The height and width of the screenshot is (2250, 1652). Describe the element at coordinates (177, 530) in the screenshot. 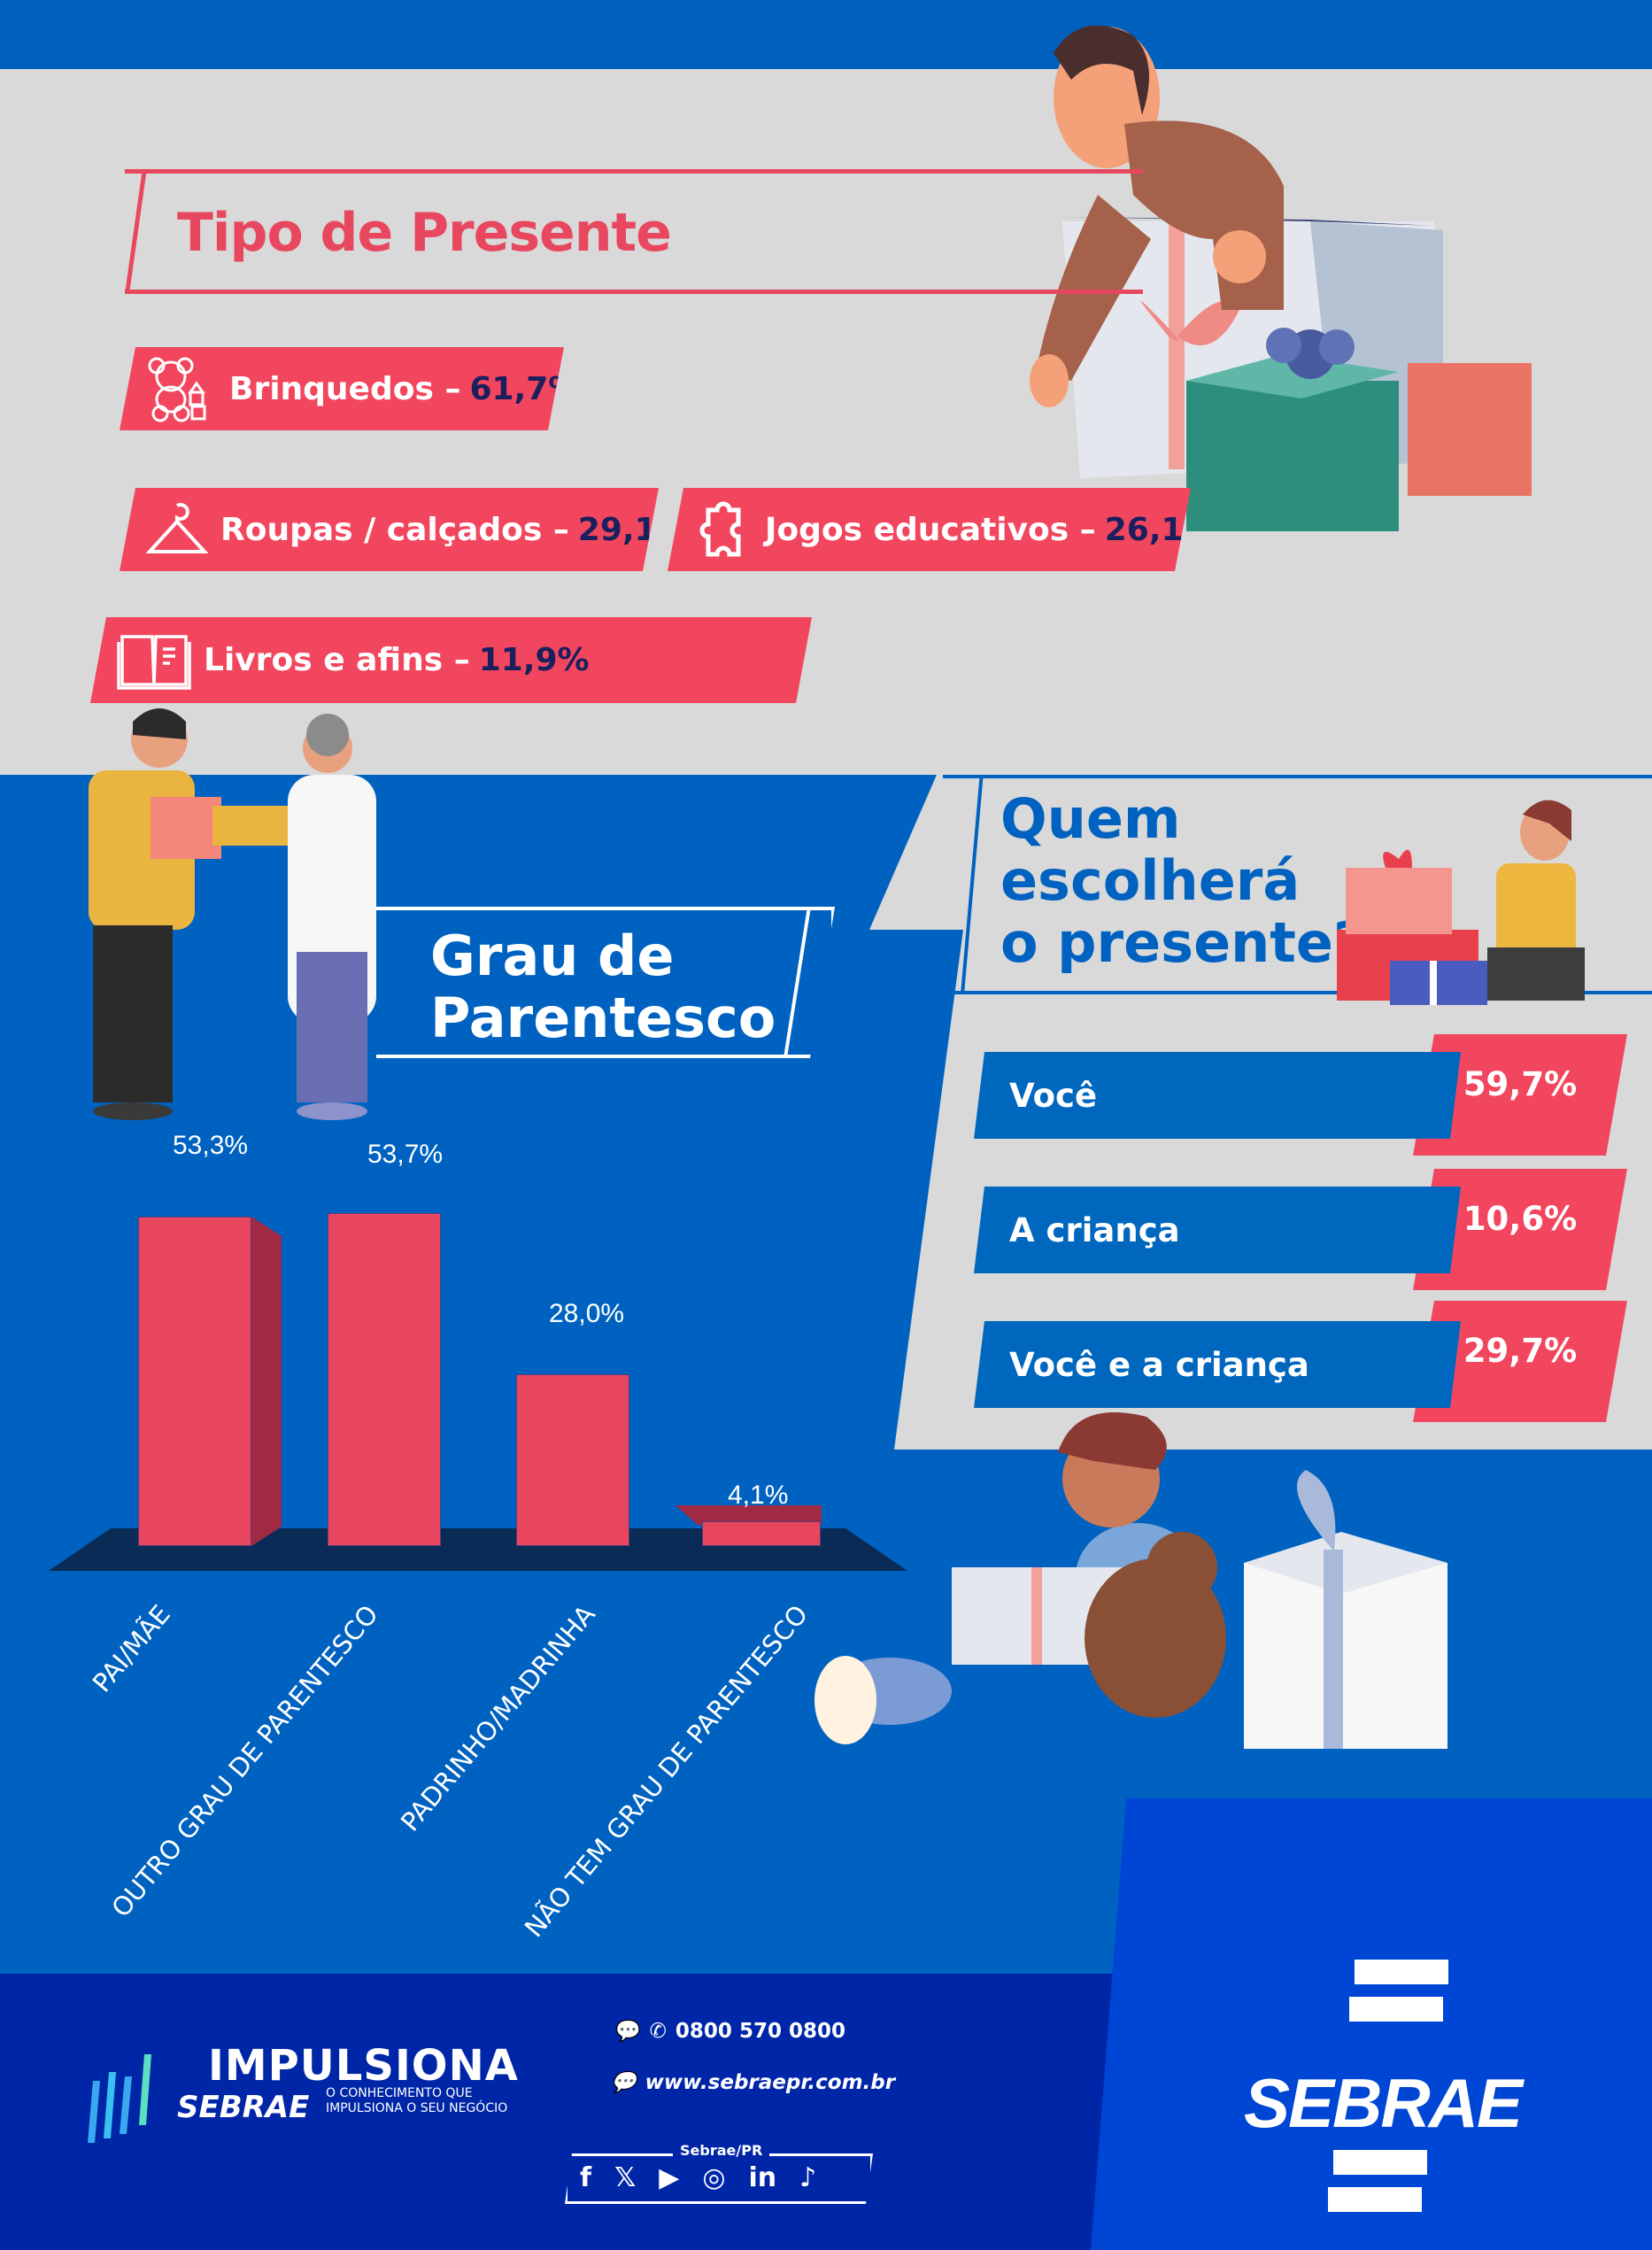

I see `hanger-icon` at that location.